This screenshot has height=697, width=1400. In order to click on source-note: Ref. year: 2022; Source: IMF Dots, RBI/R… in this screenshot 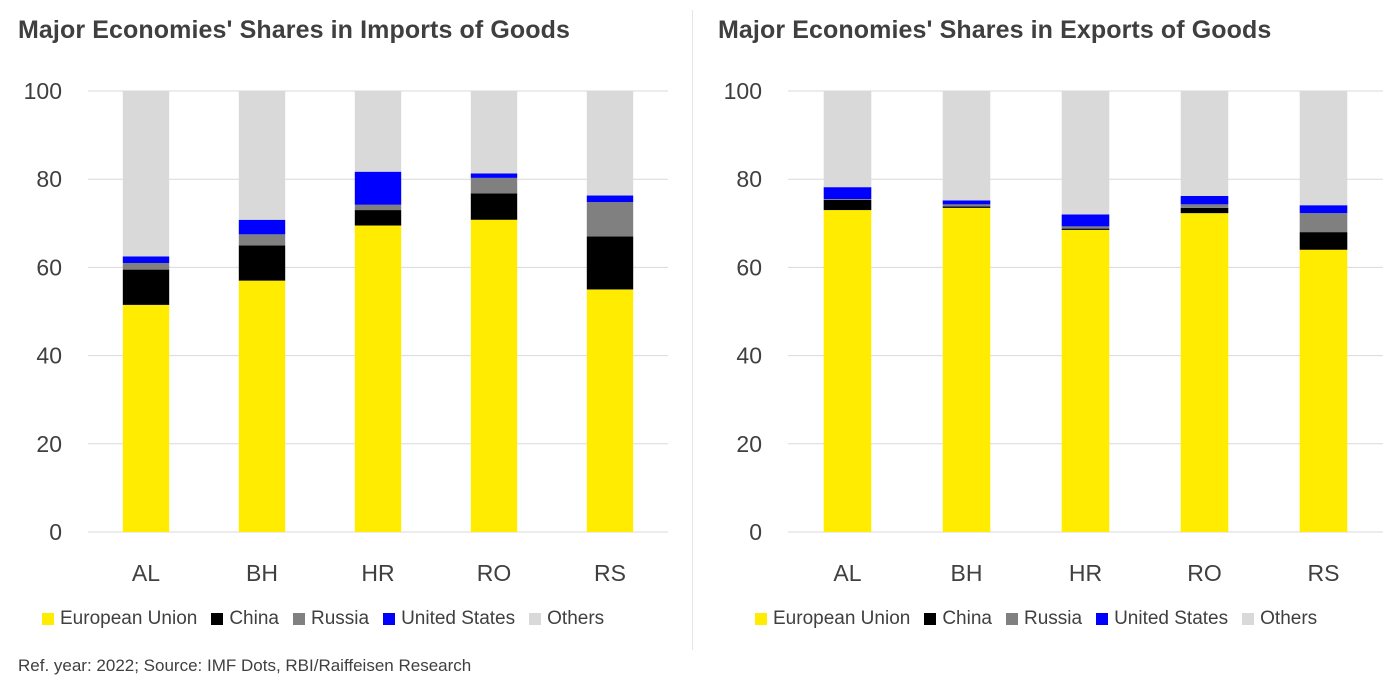, I will do `click(245, 665)`.